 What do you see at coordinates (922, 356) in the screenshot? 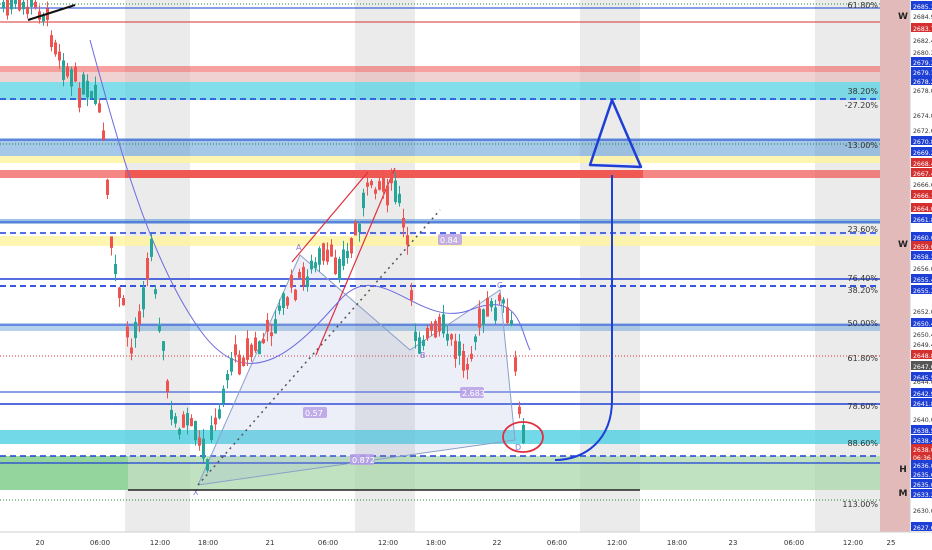
I see `price-label: 2648.8` at bounding box center [922, 356].